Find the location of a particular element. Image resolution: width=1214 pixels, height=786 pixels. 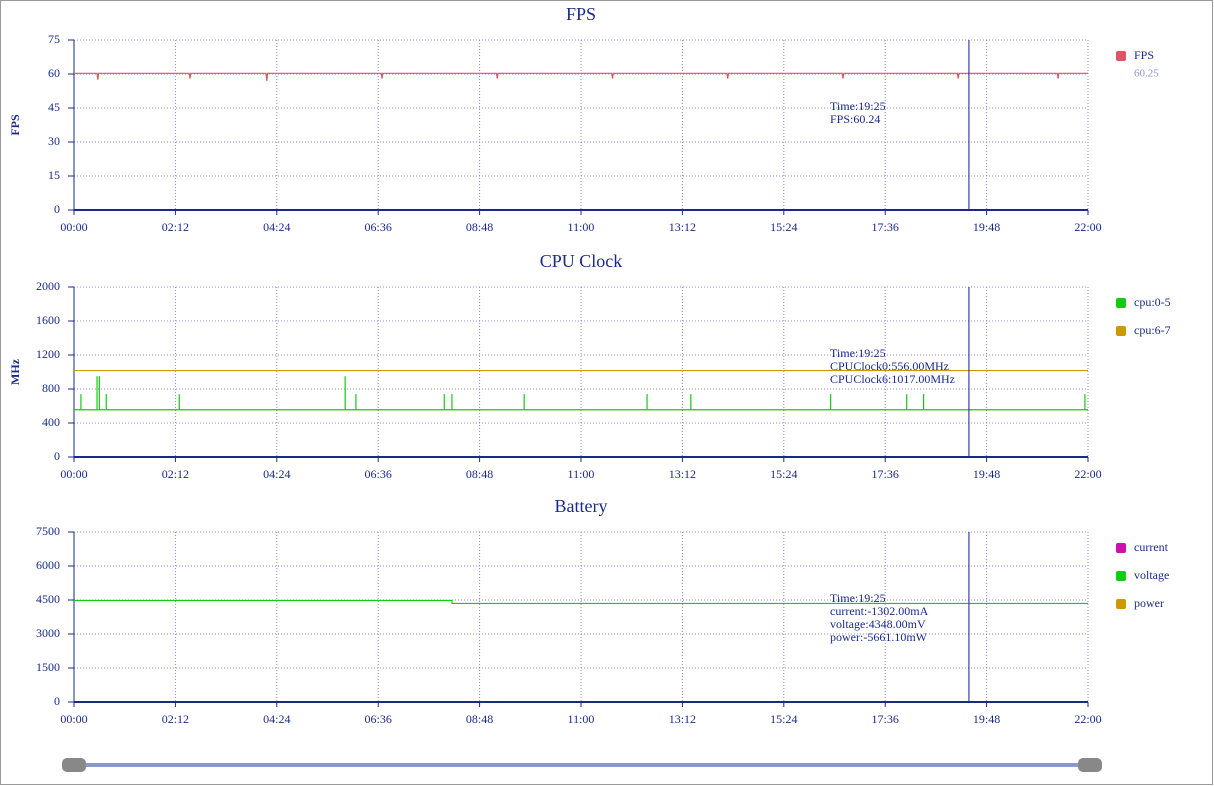

y-axis-label: FPS is located at coordinates (15, 125).